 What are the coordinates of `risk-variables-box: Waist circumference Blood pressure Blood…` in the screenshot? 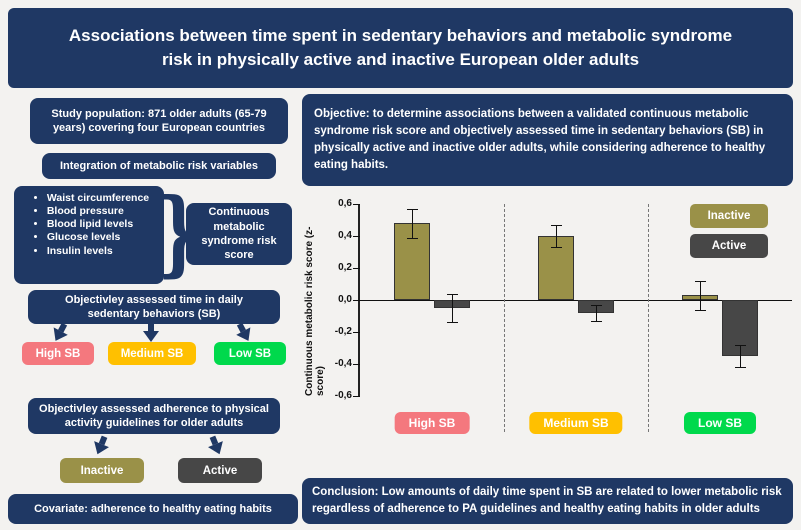 It's located at (89, 235).